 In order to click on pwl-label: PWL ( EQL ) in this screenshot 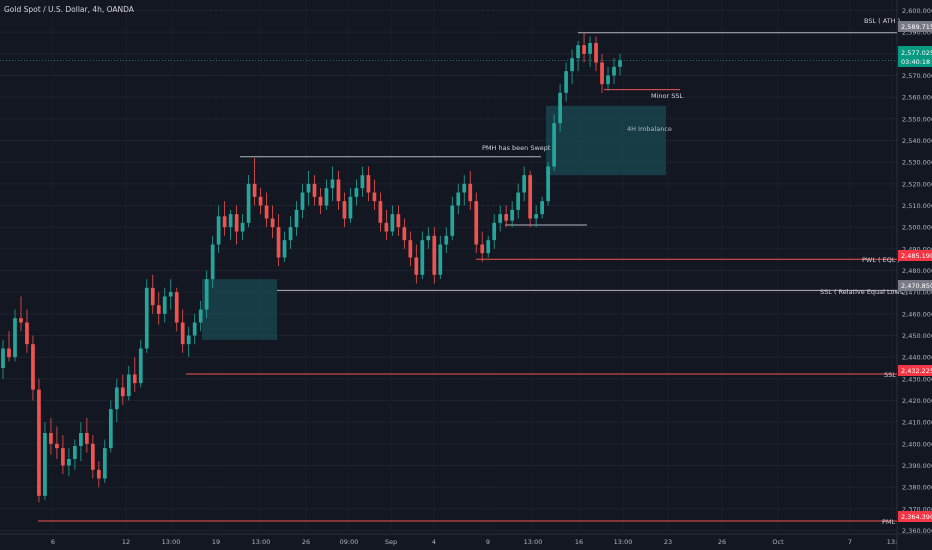, I will do `click(881, 260)`.